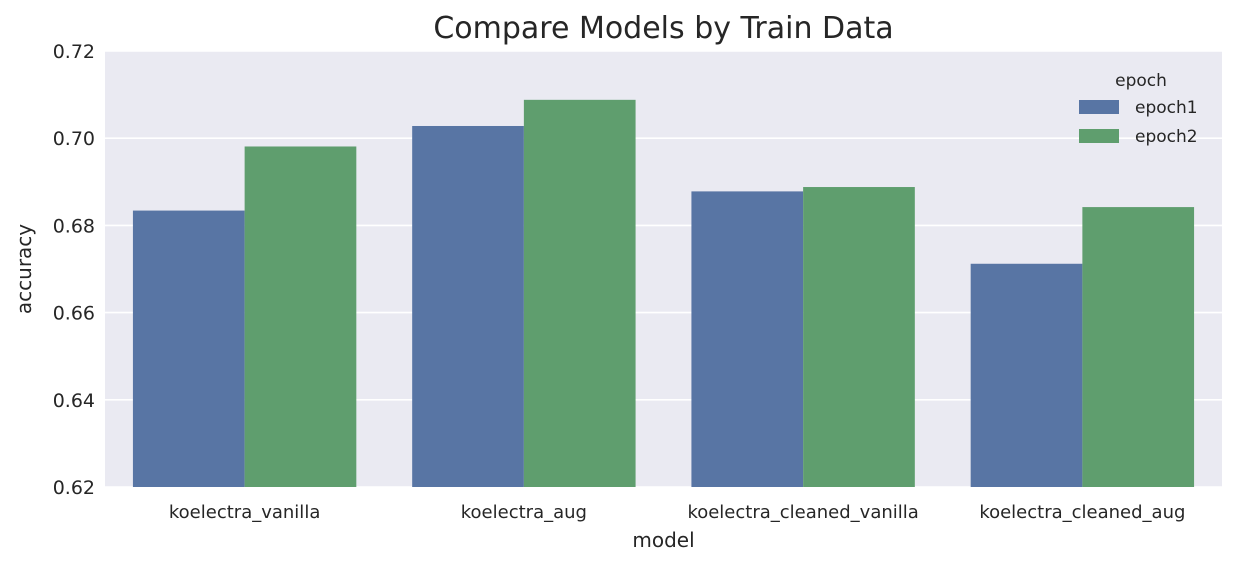  Describe the element at coordinates (1166, 137) in the screenshot. I see `legend-label-epoch2: epoch2` at that location.